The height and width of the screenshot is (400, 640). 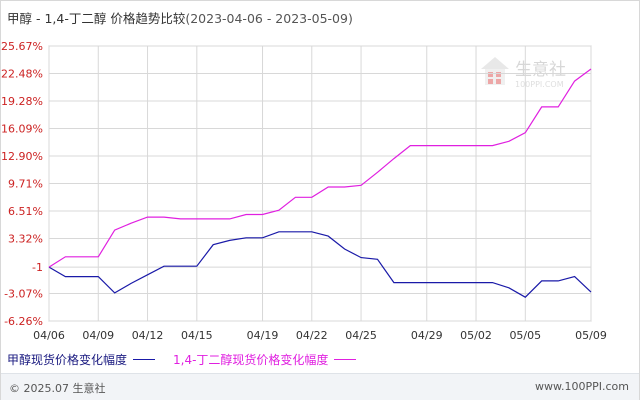 I want to click on x-tick-label: 05/02, so click(x=476, y=335).